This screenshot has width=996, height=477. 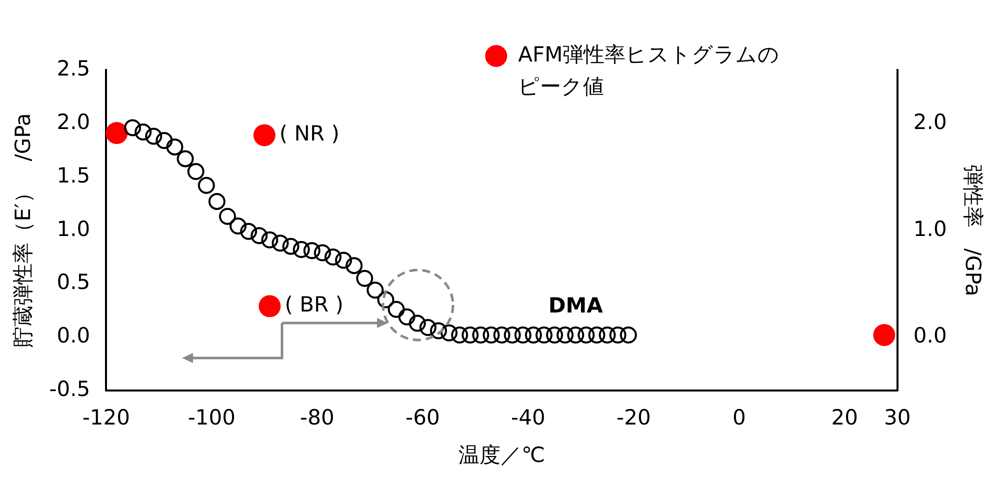 What do you see at coordinates (317, 418) in the screenshot?
I see `x-tick-label: -80` at bounding box center [317, 418].